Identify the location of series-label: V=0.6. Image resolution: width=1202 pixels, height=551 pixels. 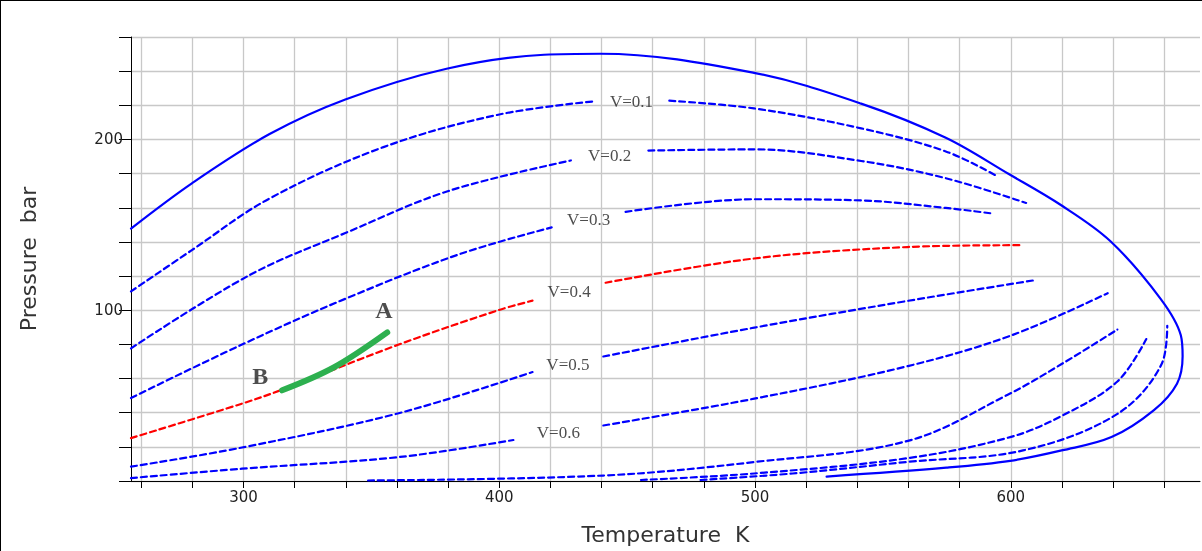
(558, 433).